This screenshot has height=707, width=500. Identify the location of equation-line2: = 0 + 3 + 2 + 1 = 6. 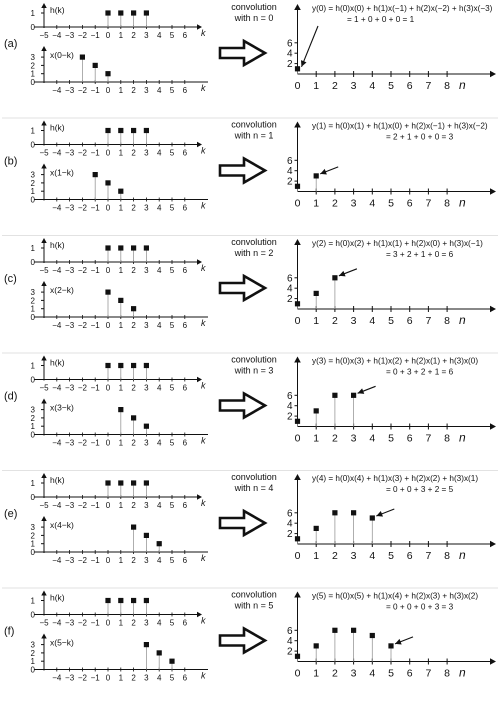
(420, 372).